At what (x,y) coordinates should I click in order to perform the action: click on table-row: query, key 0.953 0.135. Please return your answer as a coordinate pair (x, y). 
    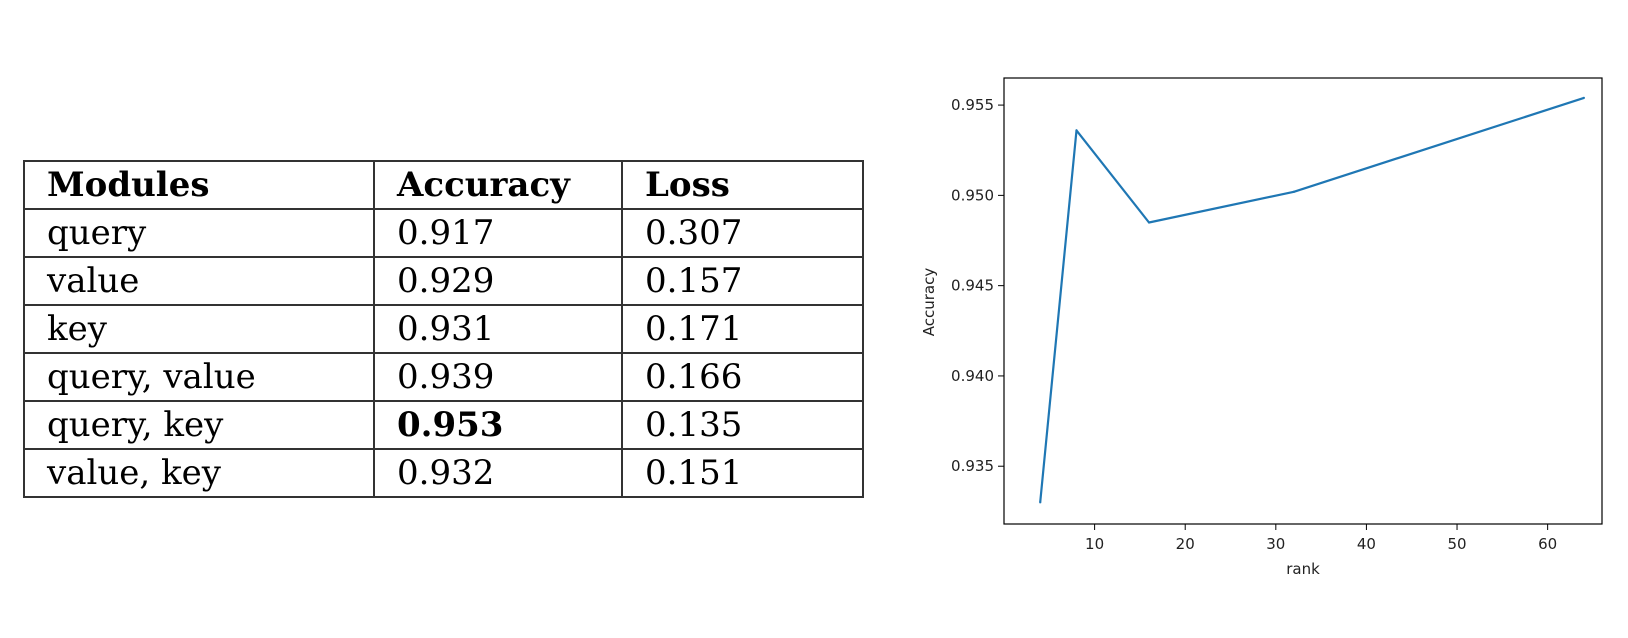
    Looking at the image, I should click on (443, 425).